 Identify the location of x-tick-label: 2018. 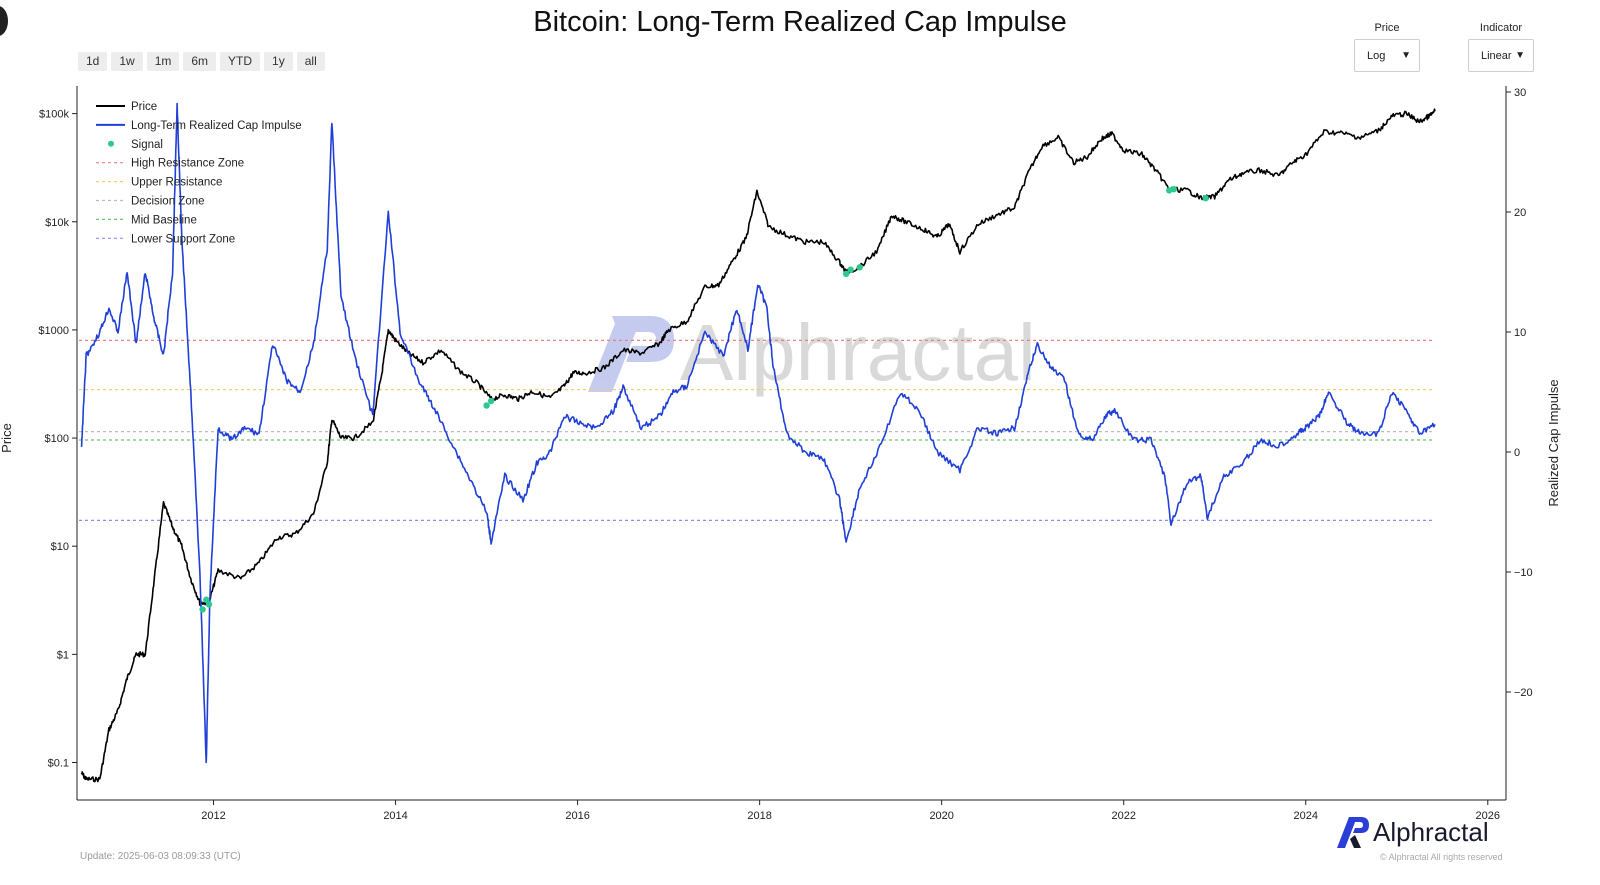
(759, 816).